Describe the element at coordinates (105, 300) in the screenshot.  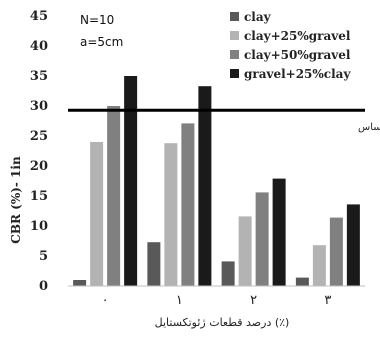
I see `x-tick-label: ۰` at that location.